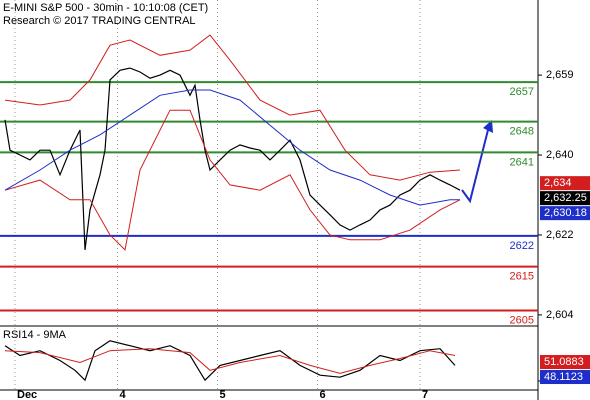  I want to click on forecast-arrow, so click(475, 164).